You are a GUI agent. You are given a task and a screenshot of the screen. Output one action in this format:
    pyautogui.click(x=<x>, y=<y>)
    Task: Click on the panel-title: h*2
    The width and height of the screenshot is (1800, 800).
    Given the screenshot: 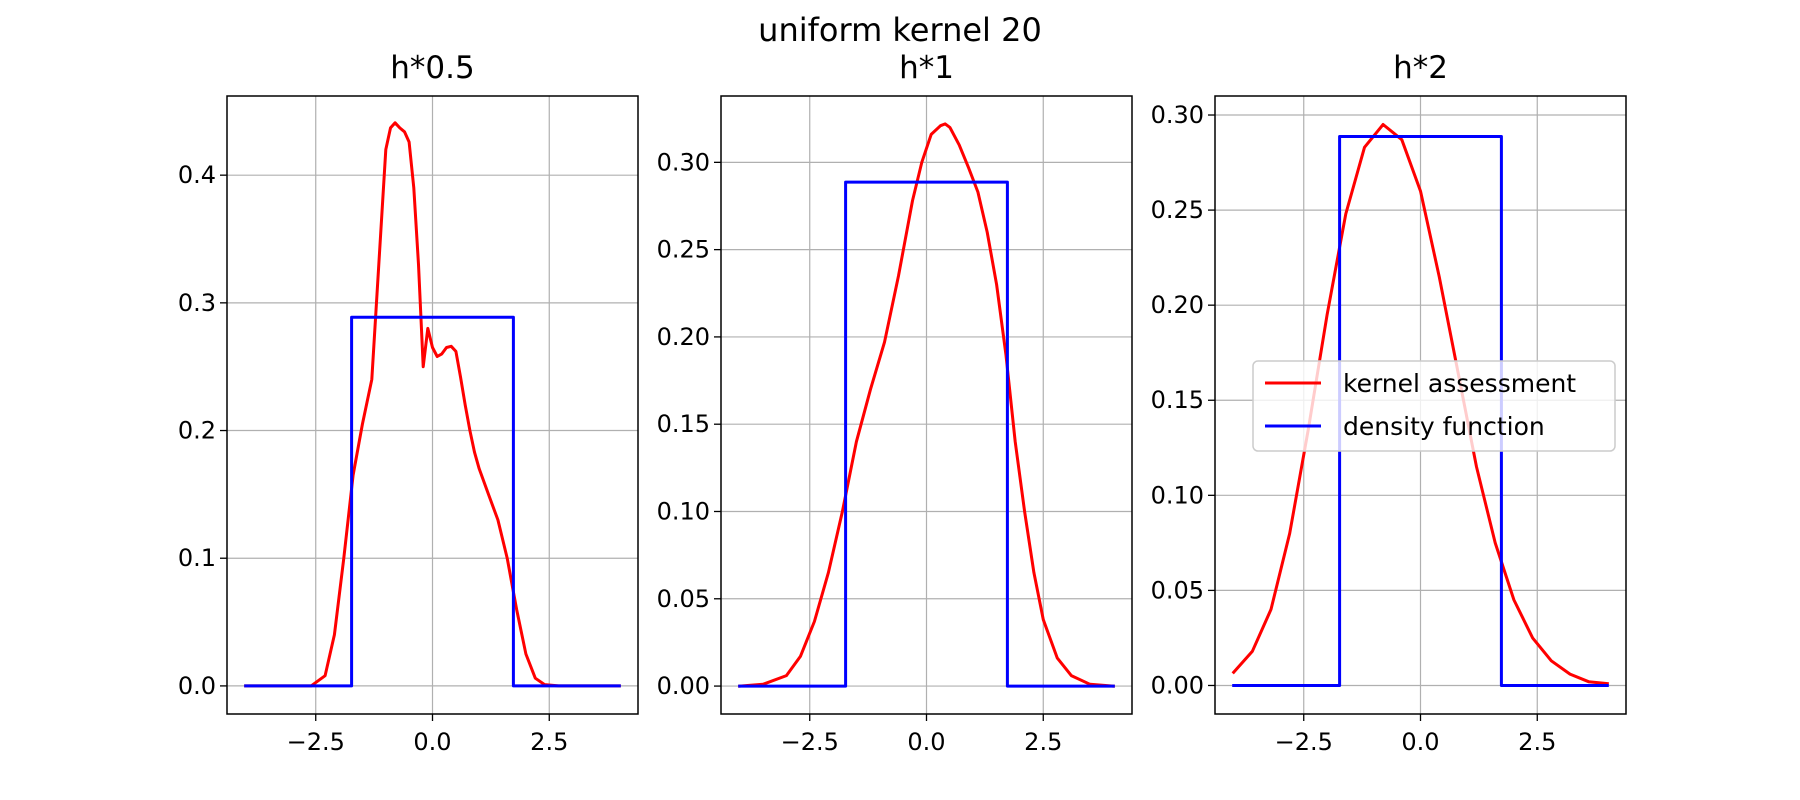 What is the action you would take?
    pyautogui.click(x=1420, y=68)
    